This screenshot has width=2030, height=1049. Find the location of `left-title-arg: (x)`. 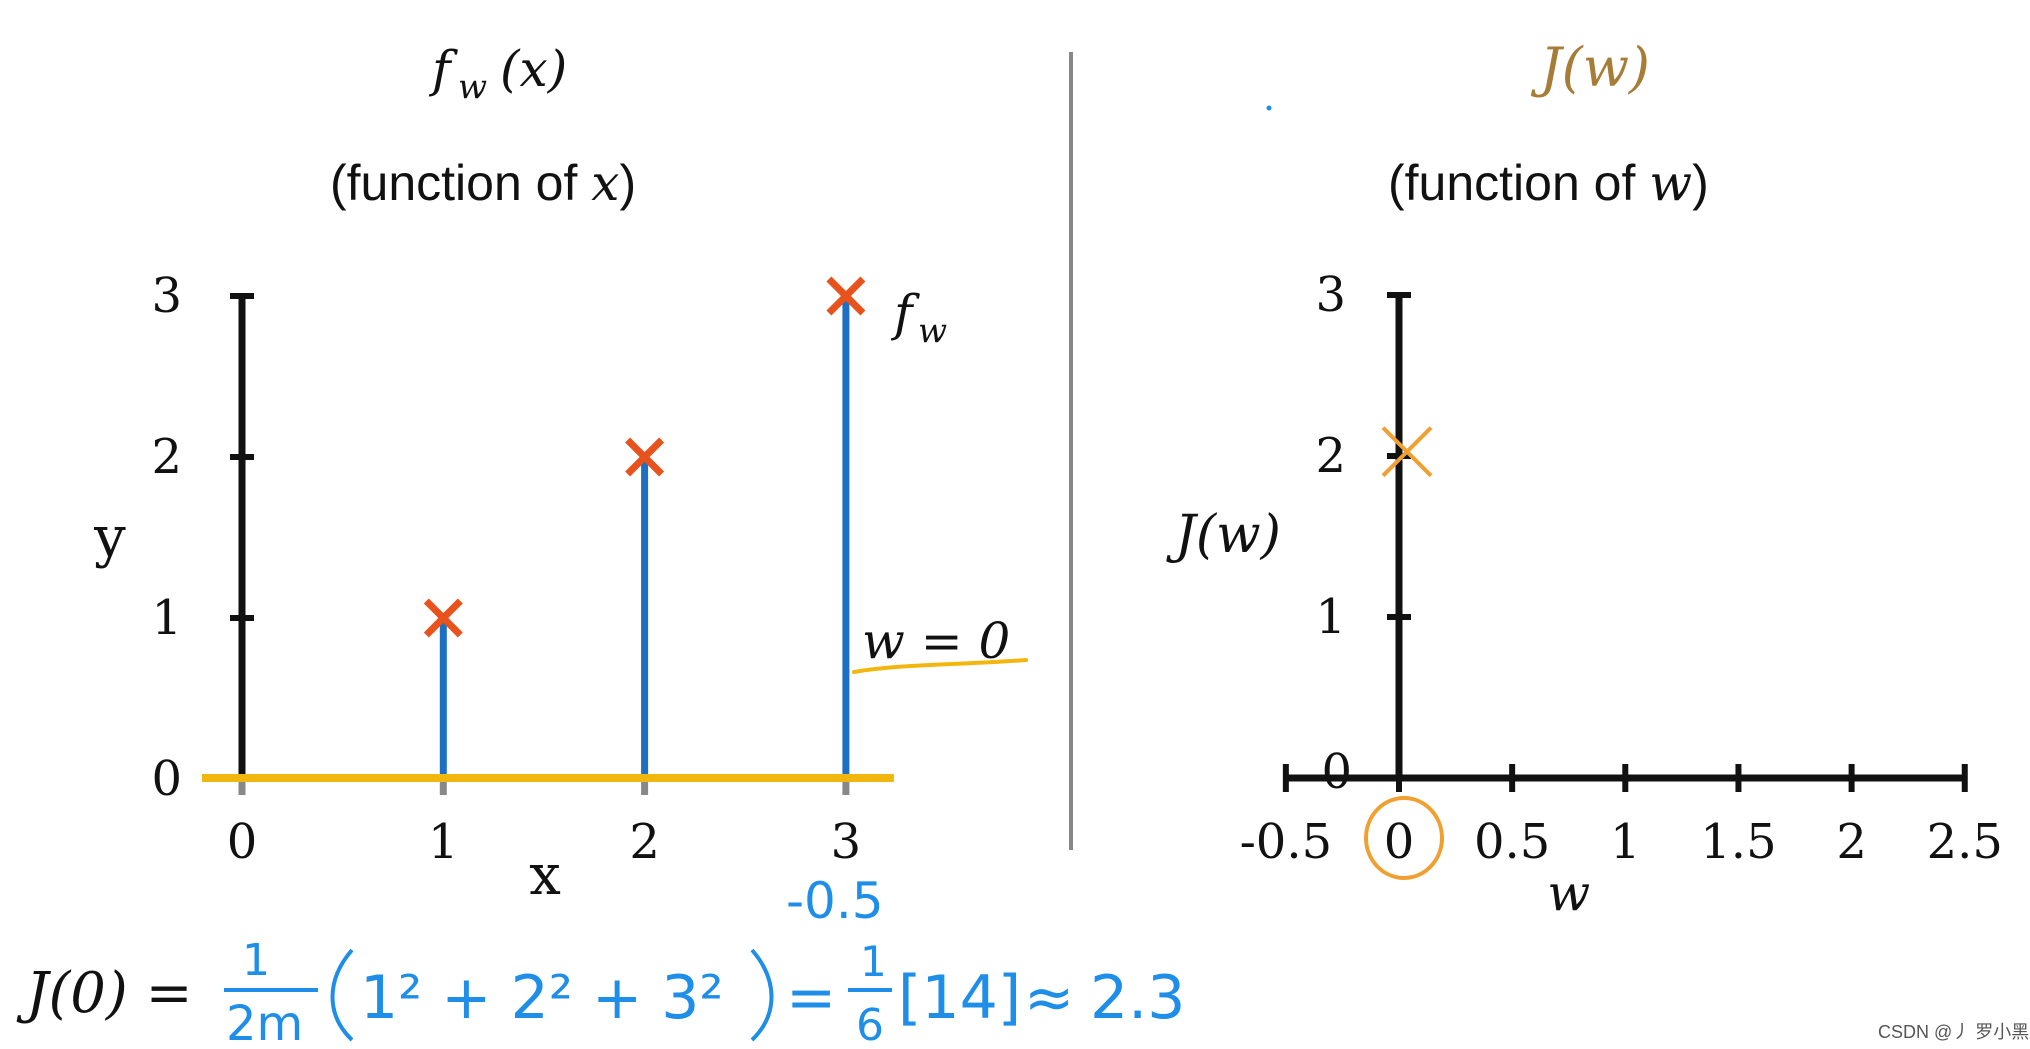

left-title-arg: (x) is located at coordinates (533, 69).